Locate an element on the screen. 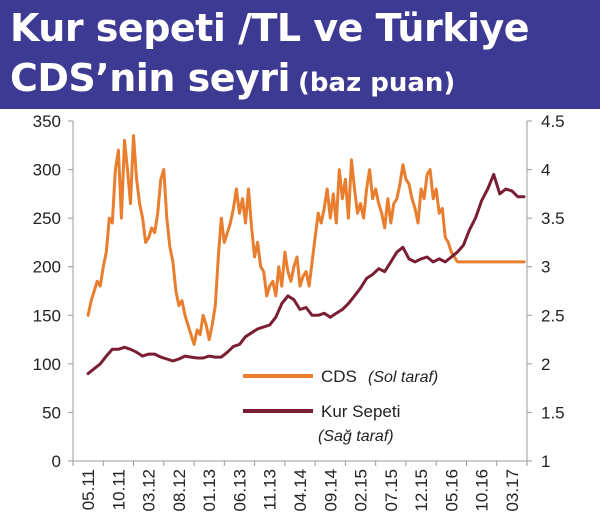 The height and width of the screenshot is (529, 600). left-axis-ticks: 0 50 100 150 200 250 300 350 is located at coordinates (53, 291).